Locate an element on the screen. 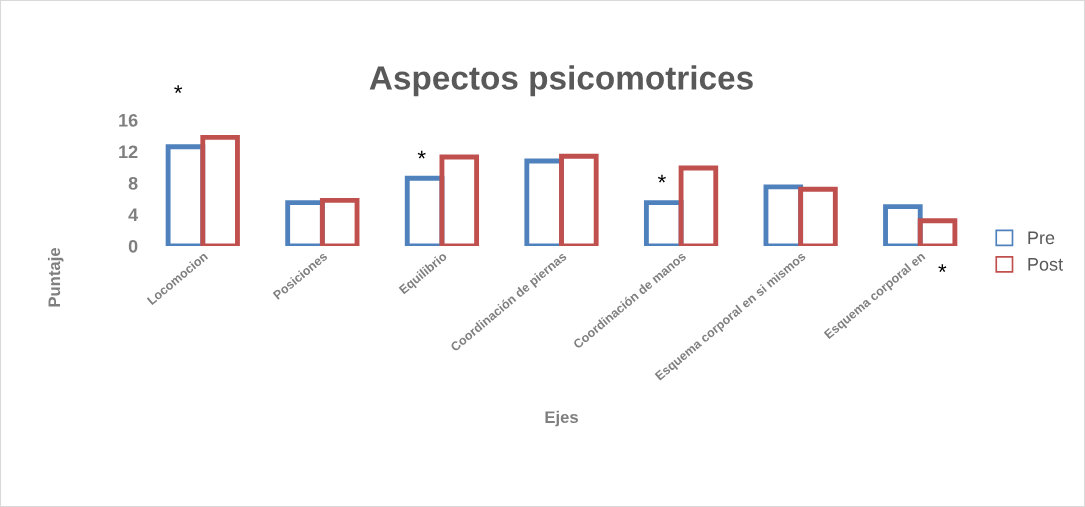 The width and height of the screenshot is (1085, 507). y-tick-label: 16 is located at coordinates (128, 120).